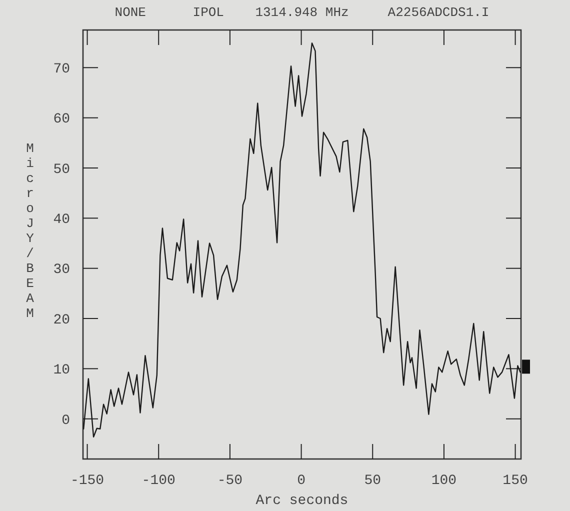 Image resolution: width=570 pixels, height=511 pixels. Describe the element at coordinates (515, 481) in the screenshot. I see `x-tick-label: 150` at that location.